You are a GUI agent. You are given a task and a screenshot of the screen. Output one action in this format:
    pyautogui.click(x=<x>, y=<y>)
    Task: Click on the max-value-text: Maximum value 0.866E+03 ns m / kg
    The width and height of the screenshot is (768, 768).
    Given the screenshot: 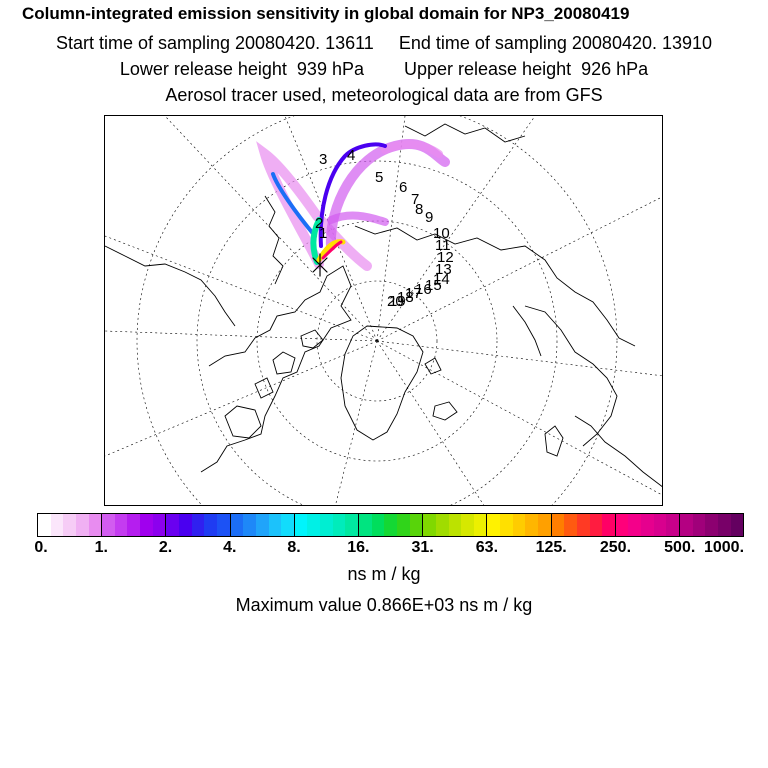 What is the action you would take?
    pyautogui.click(x=384, y=605)
    